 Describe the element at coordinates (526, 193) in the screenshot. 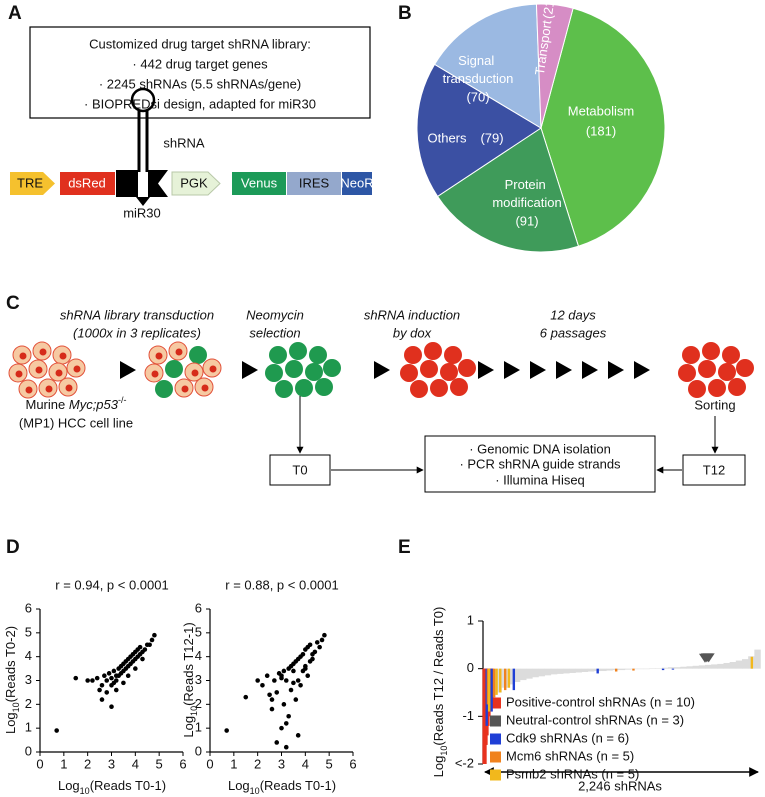

I see `pie-label: Protein modification` at that location.